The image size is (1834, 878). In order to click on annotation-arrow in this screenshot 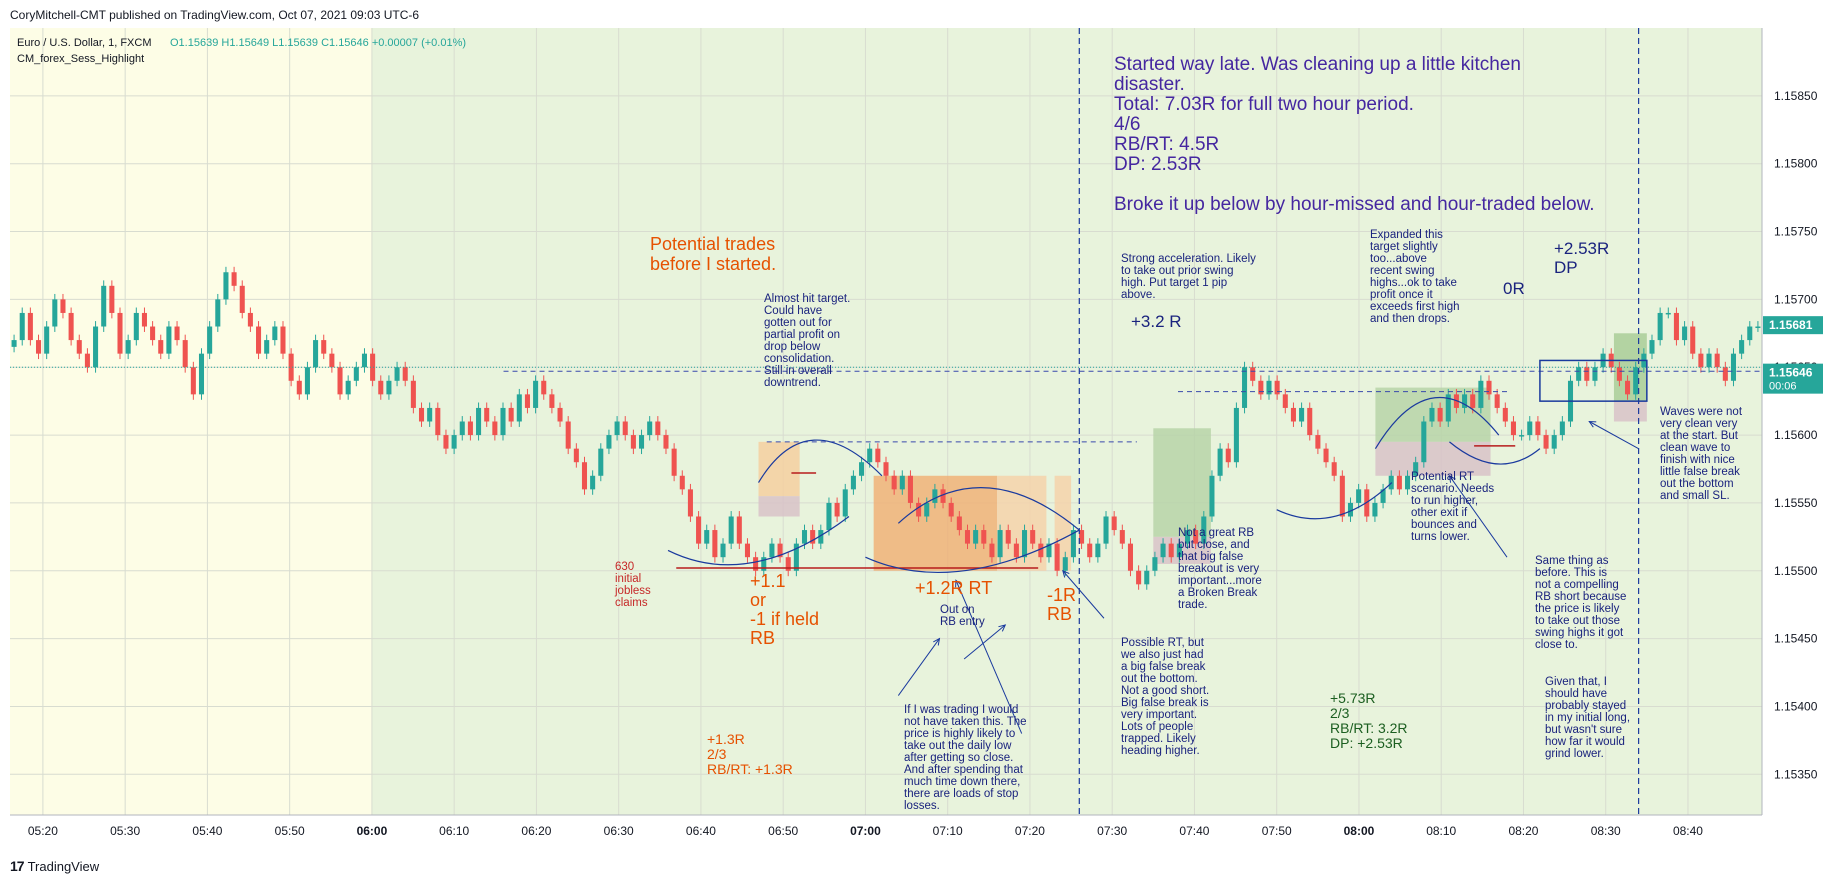, I will do `click(984, 642)`.